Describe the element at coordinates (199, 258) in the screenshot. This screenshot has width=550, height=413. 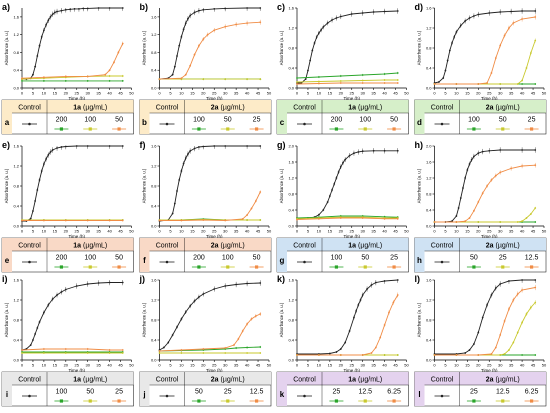
I see `legend-concentration: 200` at that location.